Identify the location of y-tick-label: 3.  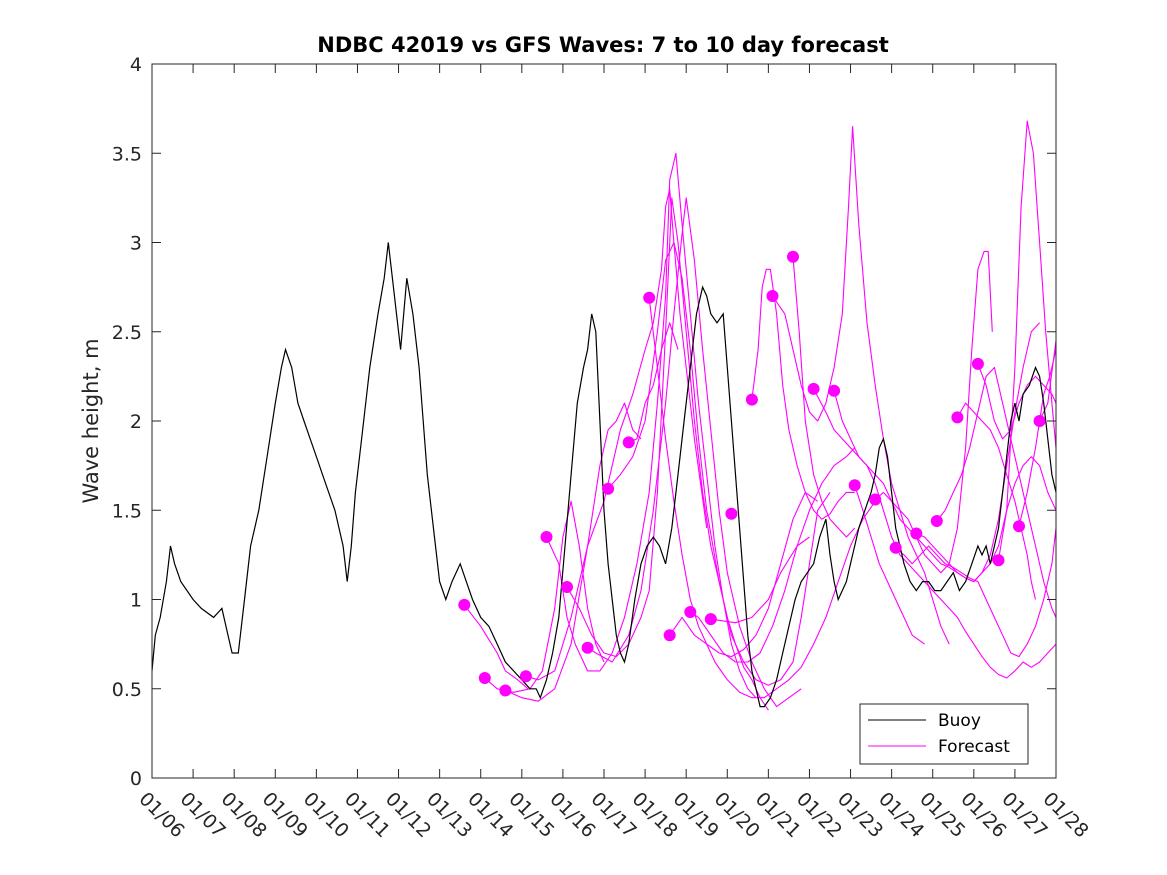
(136, 244).